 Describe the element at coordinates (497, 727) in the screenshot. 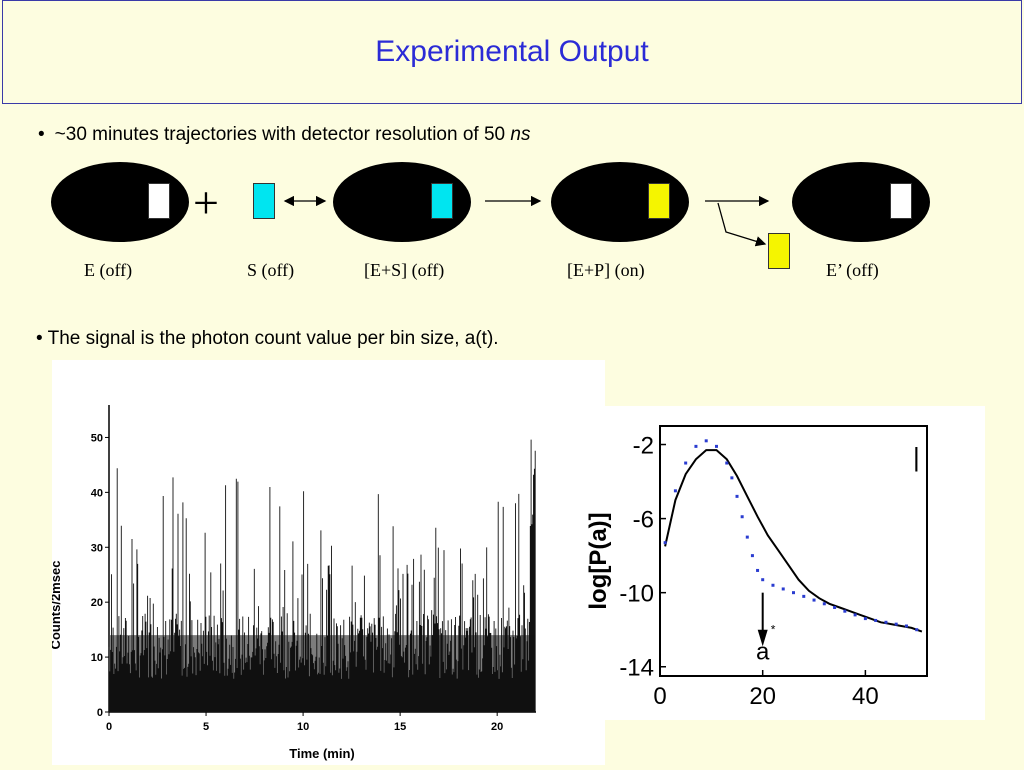

I see `trace-x-tick-label: 20` at that location.